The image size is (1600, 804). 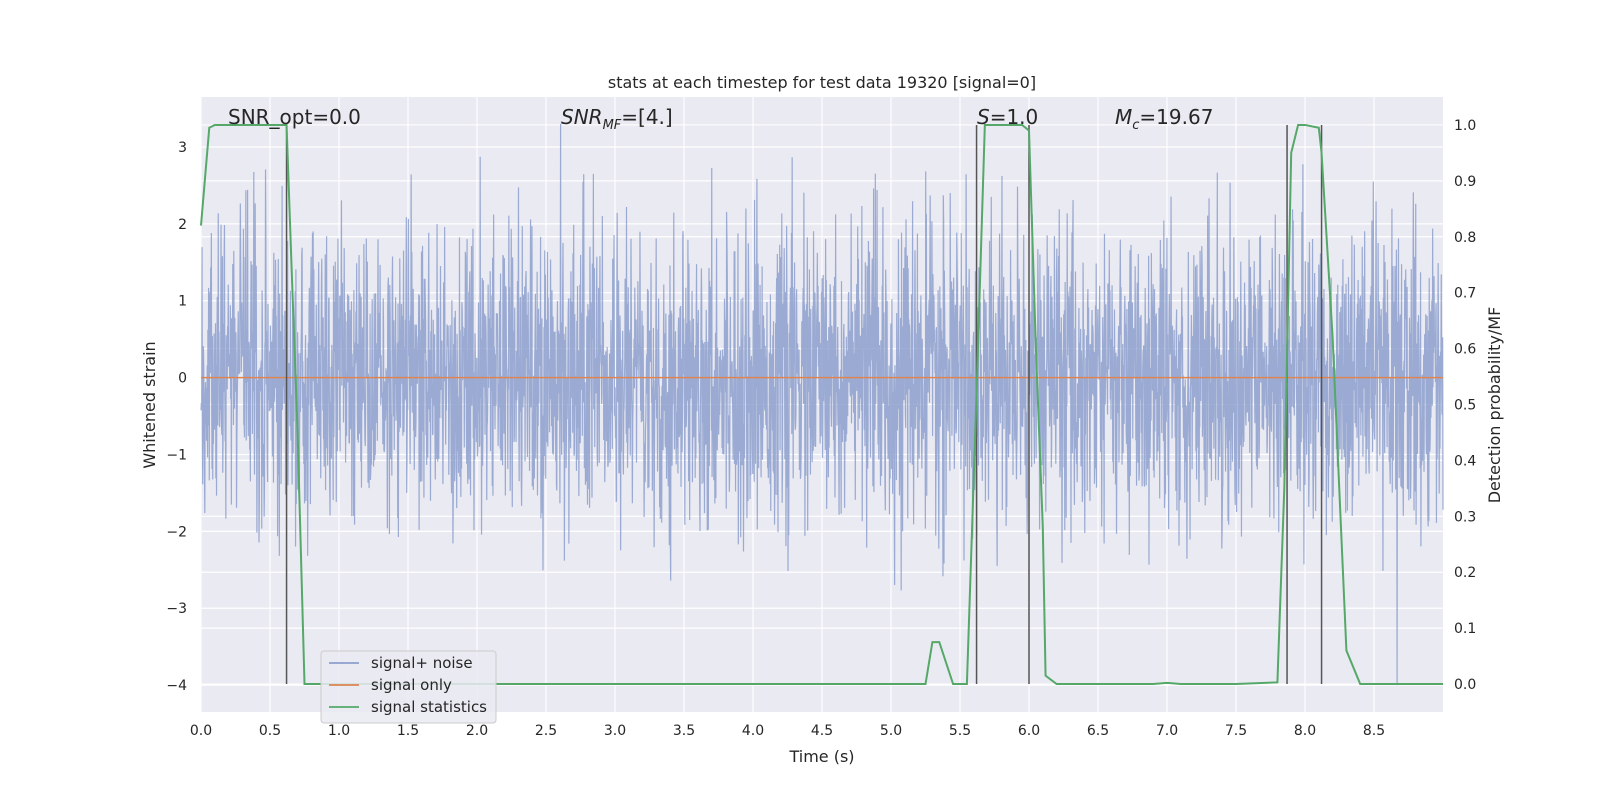 I want to click on legend-label-signal-only: signal only, so click(x=411, y=685).